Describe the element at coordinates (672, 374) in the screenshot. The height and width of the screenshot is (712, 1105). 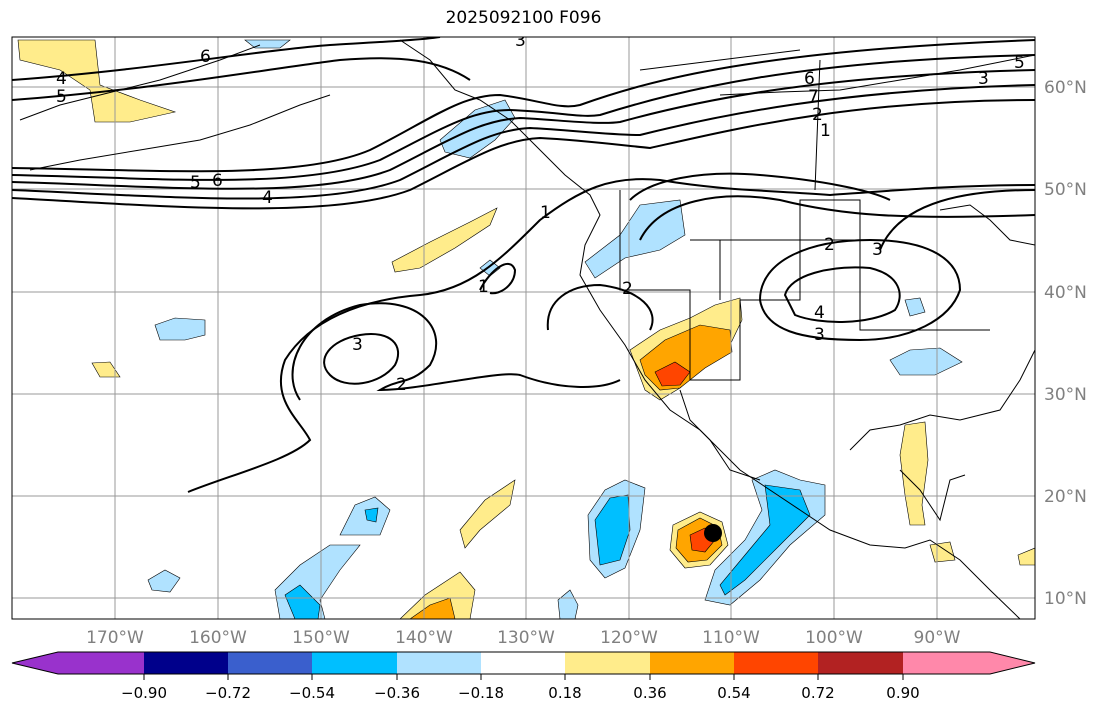
I see `anomaly-orangered` at that location.